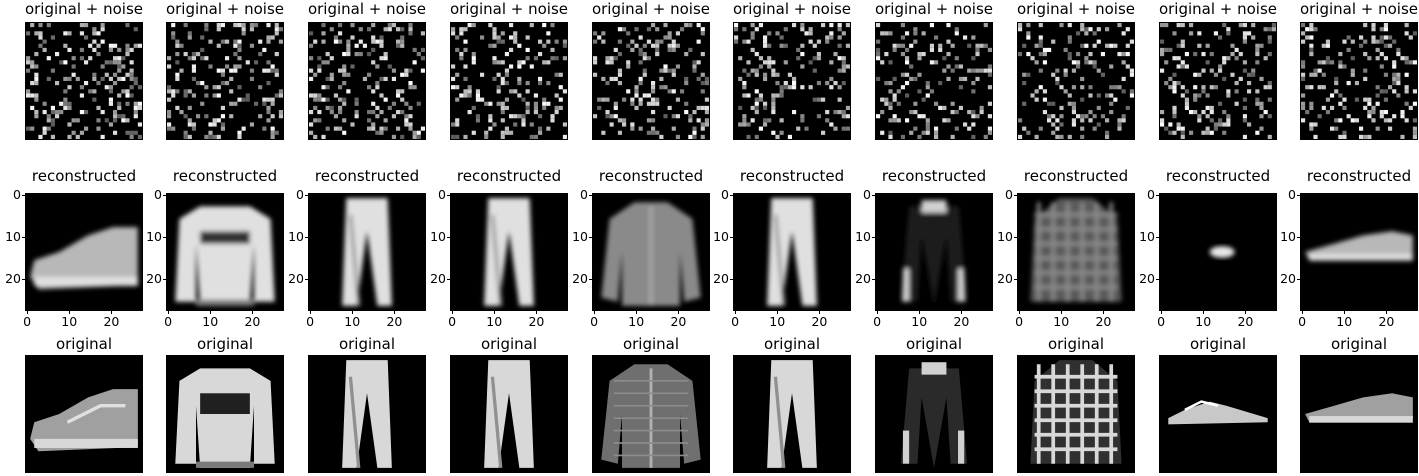 The image size is (1419, 476). What do you see at coordinates (367, 176) in the screenshot?
I see `reconstructed-title-2: reconstructed` at bounding box center [367, 176].